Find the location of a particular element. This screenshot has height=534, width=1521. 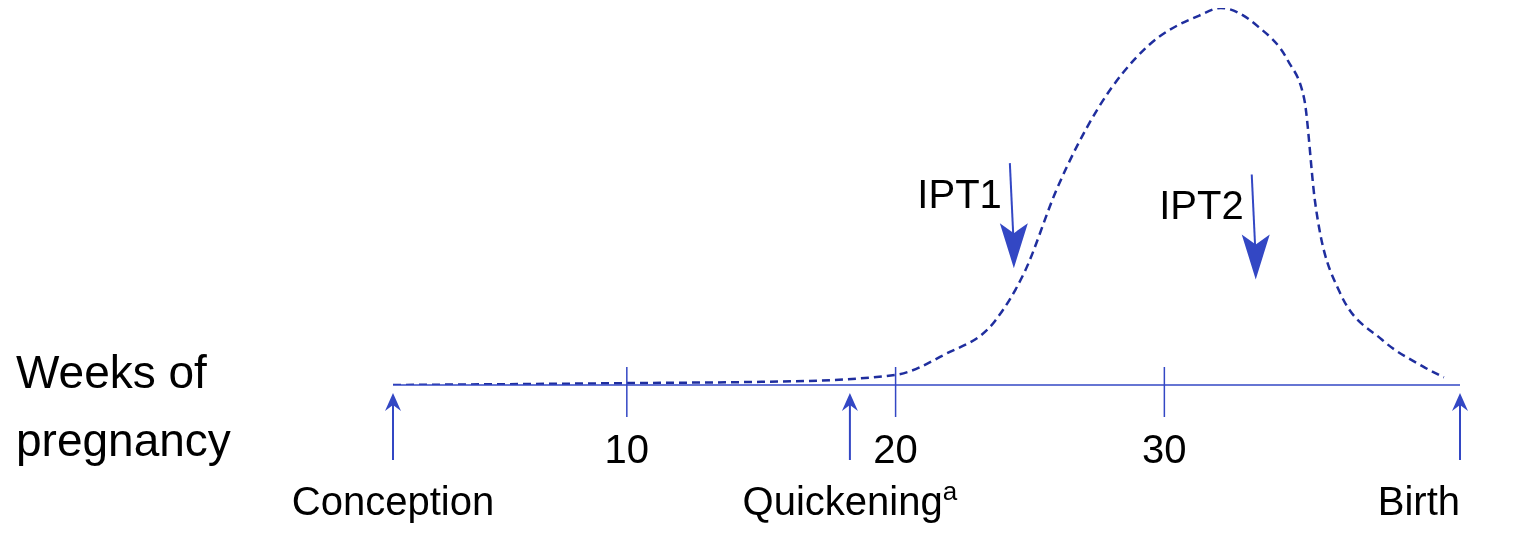

text: Conception is located at coordinates (393, 501).